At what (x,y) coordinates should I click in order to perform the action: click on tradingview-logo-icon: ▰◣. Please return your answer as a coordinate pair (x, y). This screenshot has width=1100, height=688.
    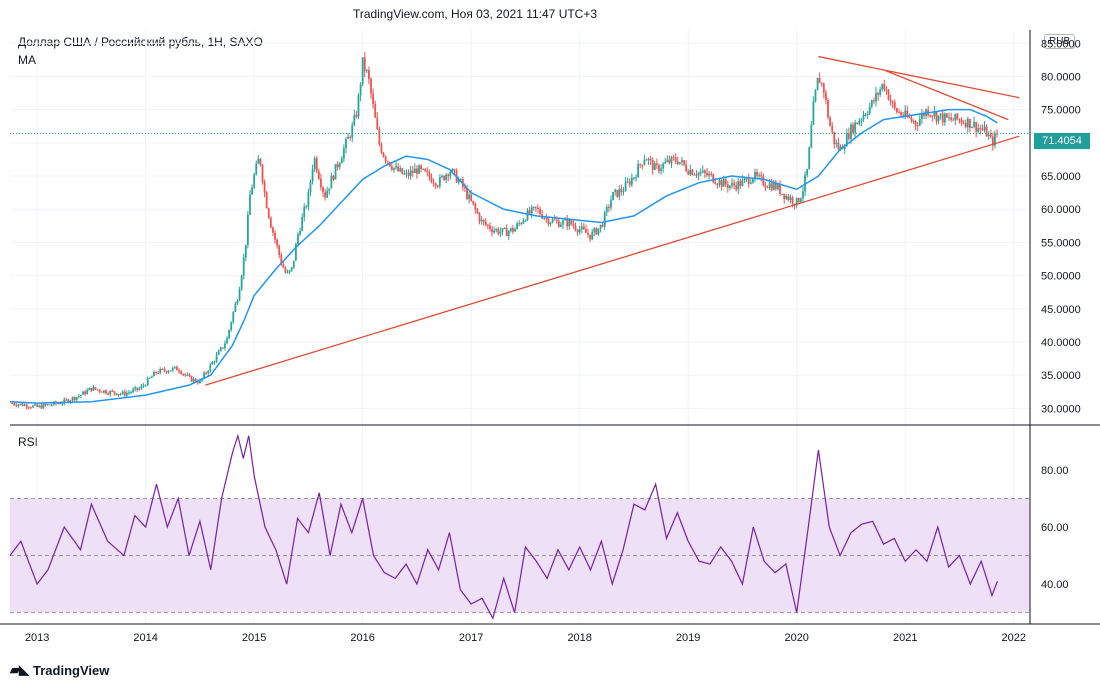
    Looking at the image, I should click on (19, 669).